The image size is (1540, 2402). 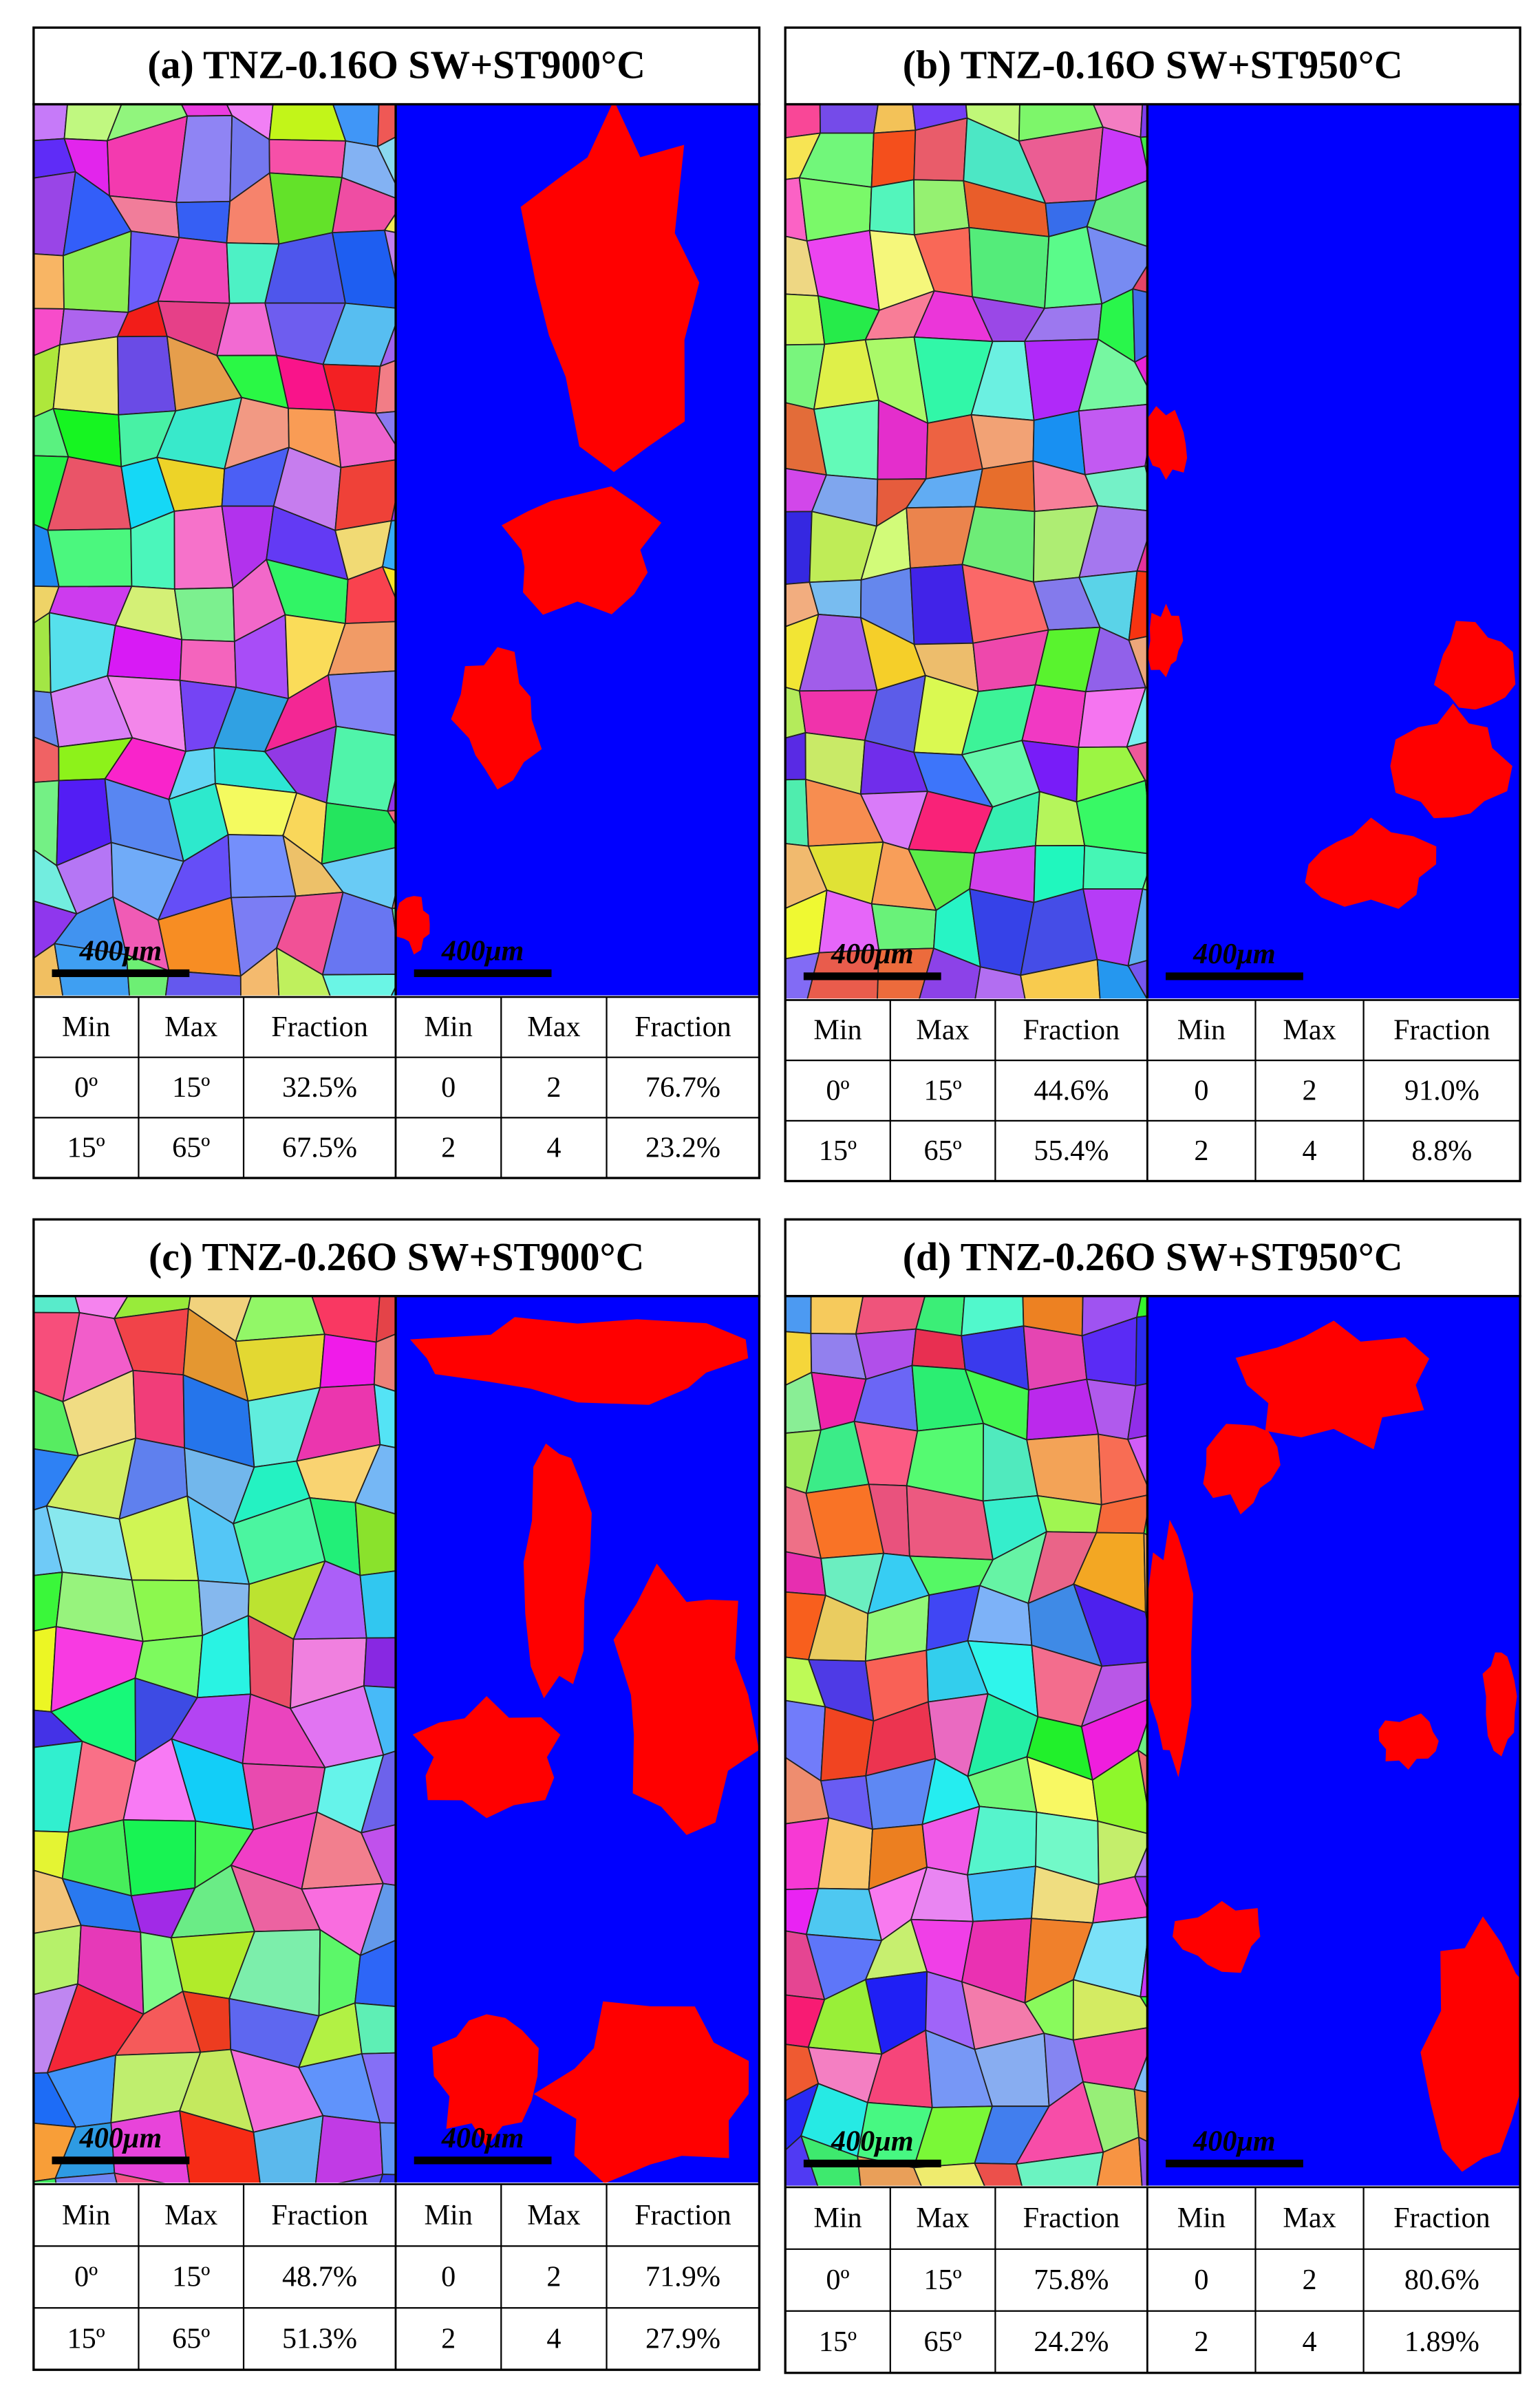 What do you see at coordinates (682, 1148) in the screenshot?
I see `table-cell: 23.2%` at bounding box center [682, 1148].